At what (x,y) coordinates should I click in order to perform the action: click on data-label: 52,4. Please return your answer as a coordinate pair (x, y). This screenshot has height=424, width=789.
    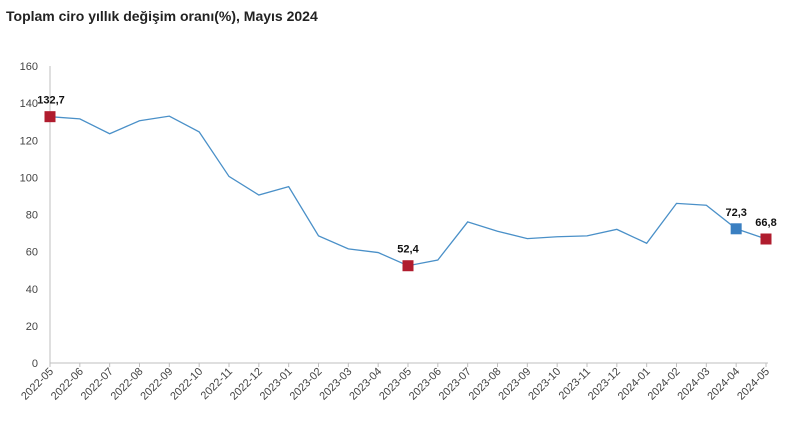
    Looking at the image, I should click on (408, 250).